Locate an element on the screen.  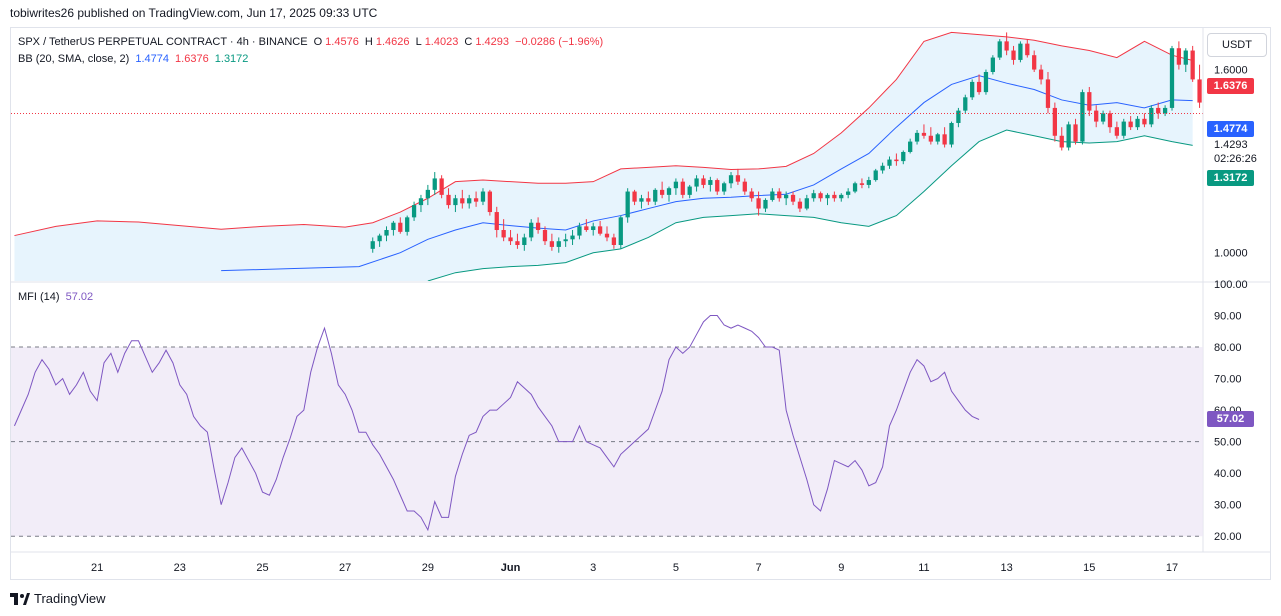
mfi-axis-tick: 70.00 is located at coordinates (1228, 380).